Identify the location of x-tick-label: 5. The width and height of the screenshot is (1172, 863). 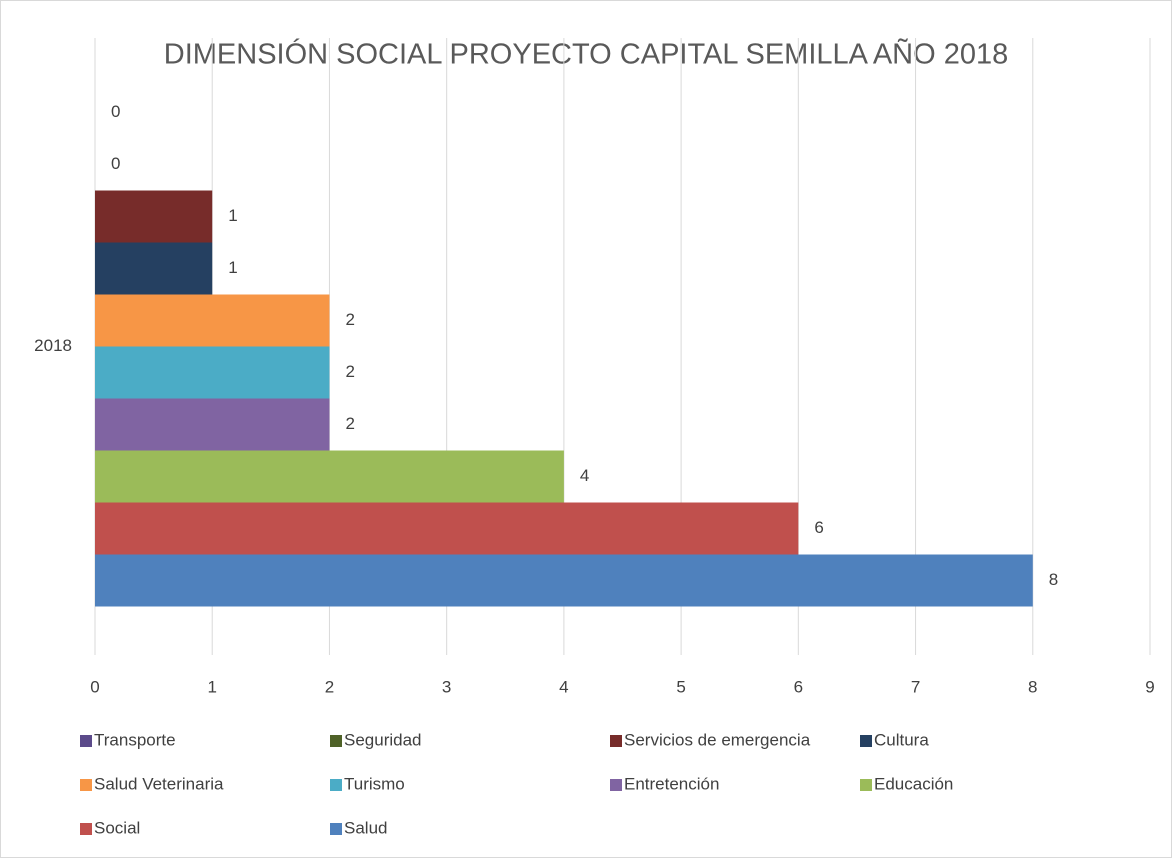
(680, 686).